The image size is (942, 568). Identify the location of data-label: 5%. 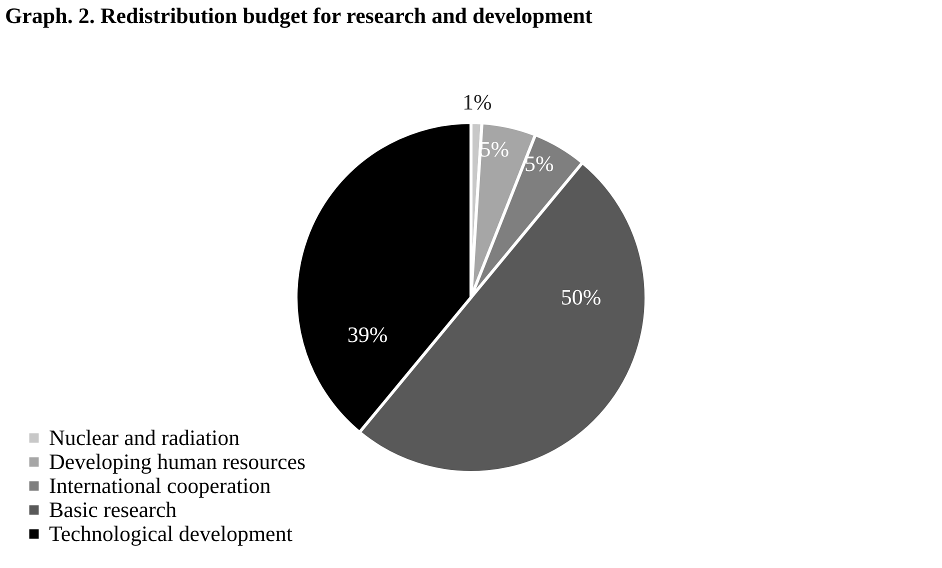
(539, 163).